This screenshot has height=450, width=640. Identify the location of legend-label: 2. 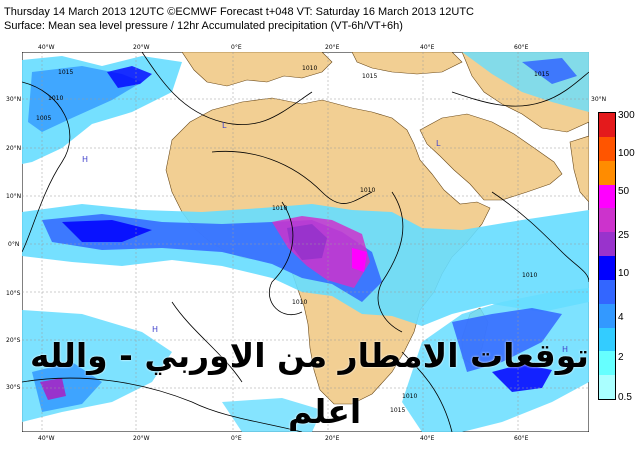
(621, 357).